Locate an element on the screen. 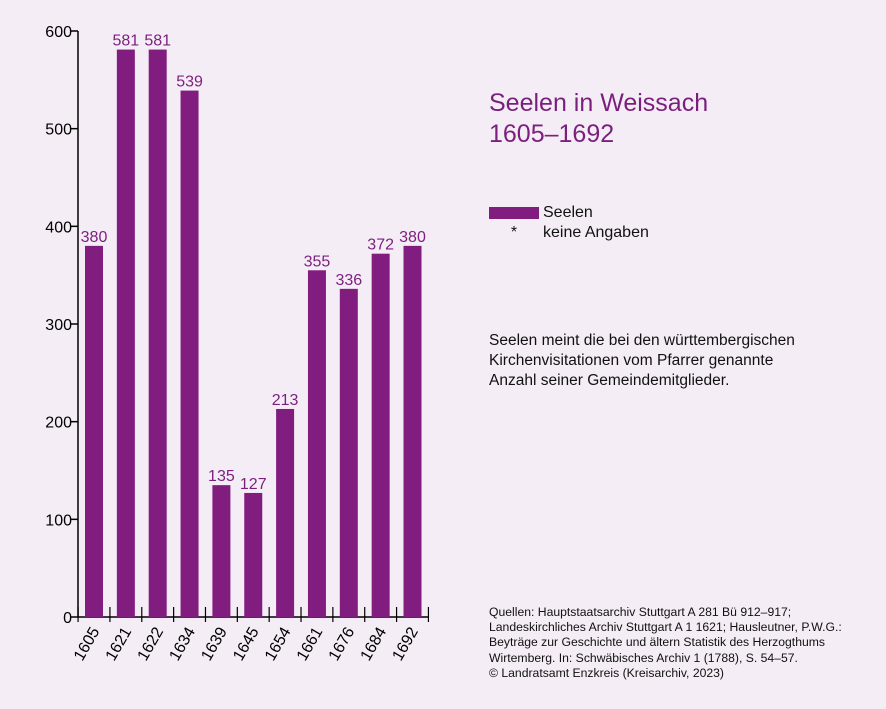  legend-label-seelen: Seelen is located at coordinates (568, 212).